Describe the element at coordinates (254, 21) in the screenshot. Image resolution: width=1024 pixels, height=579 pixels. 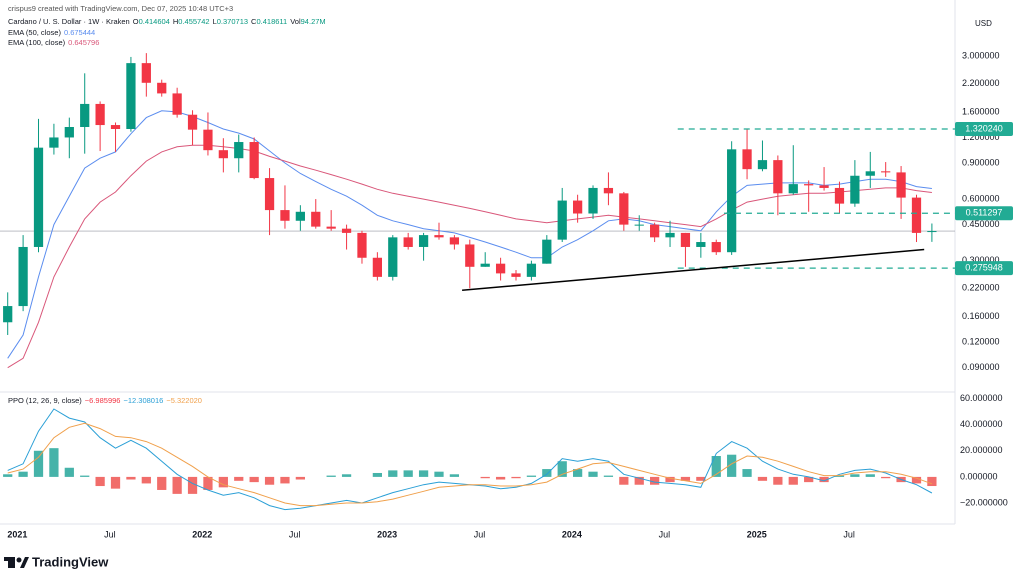
I see `ohlc-key: C` at that location.